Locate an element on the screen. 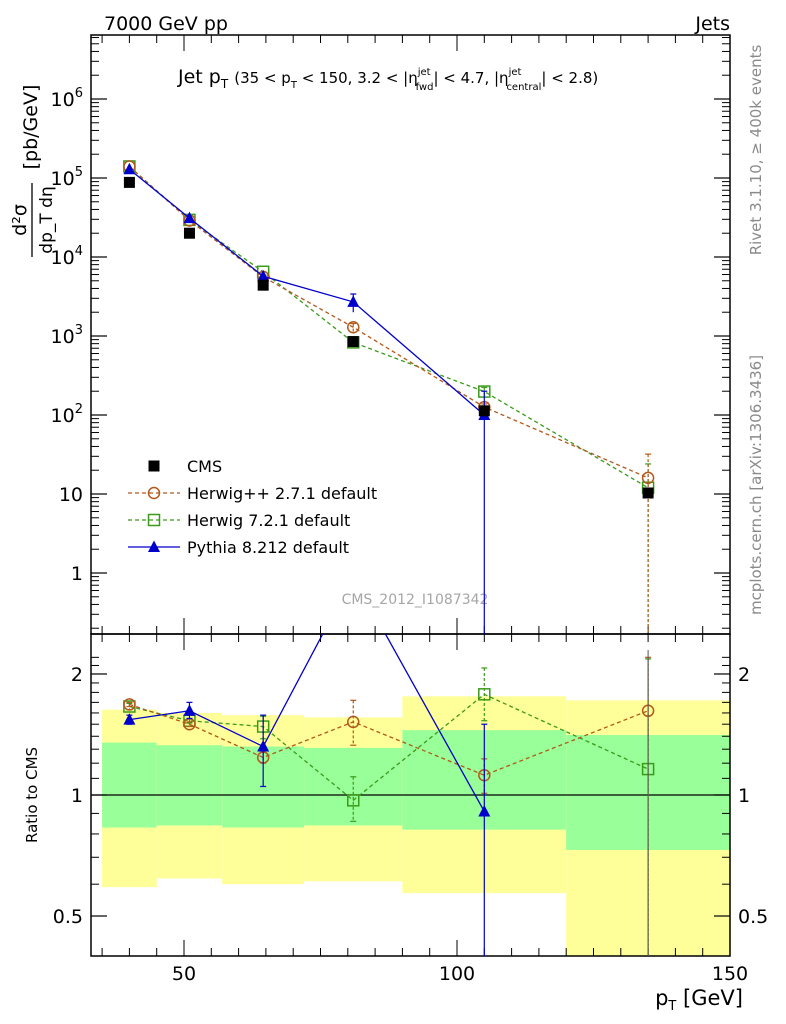  x-label-text: p is located at coordinates (661, 998).